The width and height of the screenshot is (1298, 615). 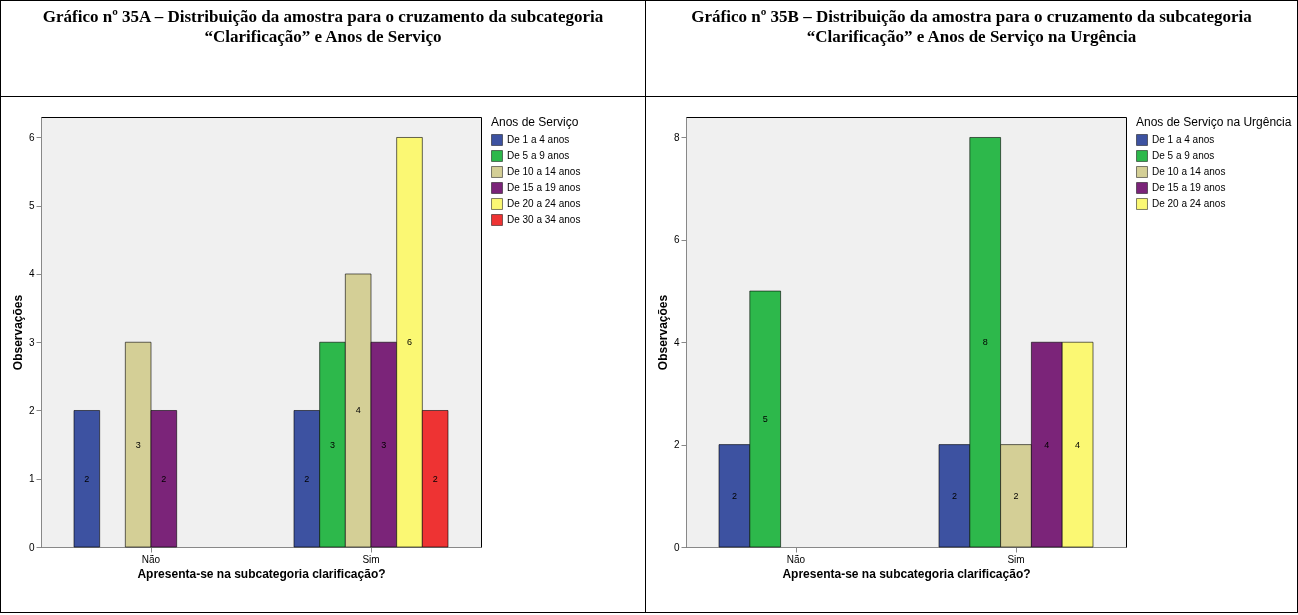 What do you see at coordinates (535, 122) in the screenshot?
I see `legend-title: Anos de Serviço` at bounding box center [535, 122].